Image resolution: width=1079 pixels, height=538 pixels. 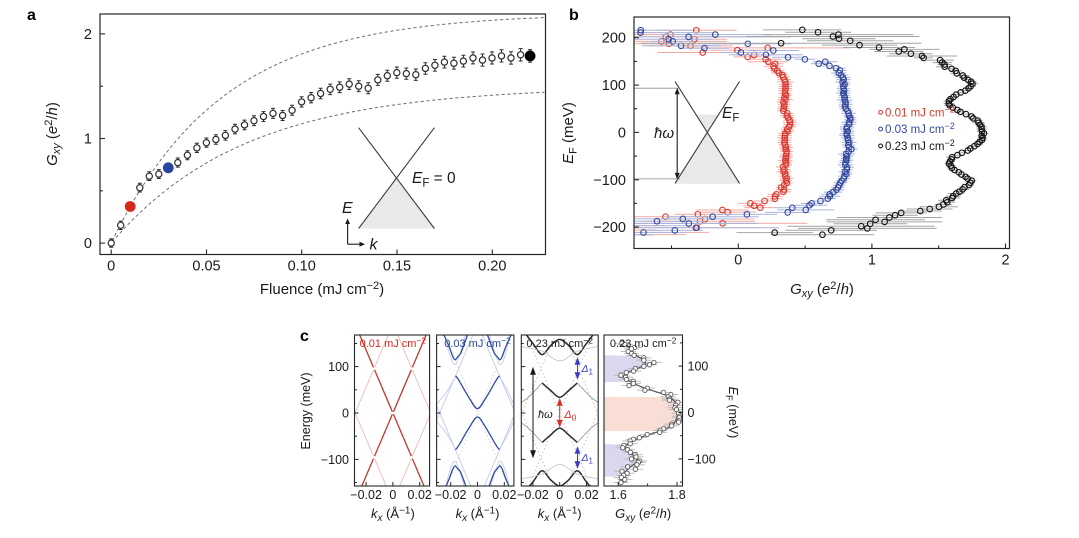 What do you see at coordinates (434, 180) in the screenshot?
I see `svg-text: EF = 0` at bounding box center [434, 180].